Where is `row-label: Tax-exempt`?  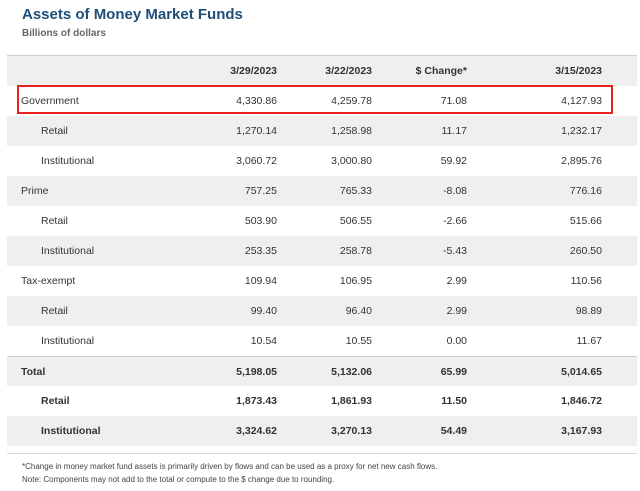
row-label: Tax-exempt is located at coordinates (48, 281).